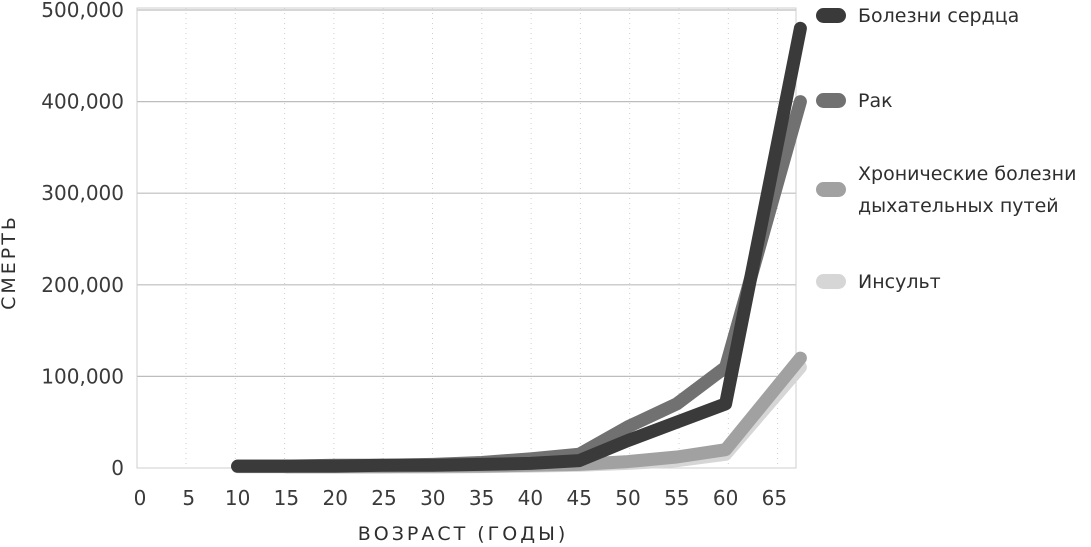  What do you see at coordinates (578, 498) in the screenshot?
I see `x-tick-label: 45` at bounding box center [578, 498].